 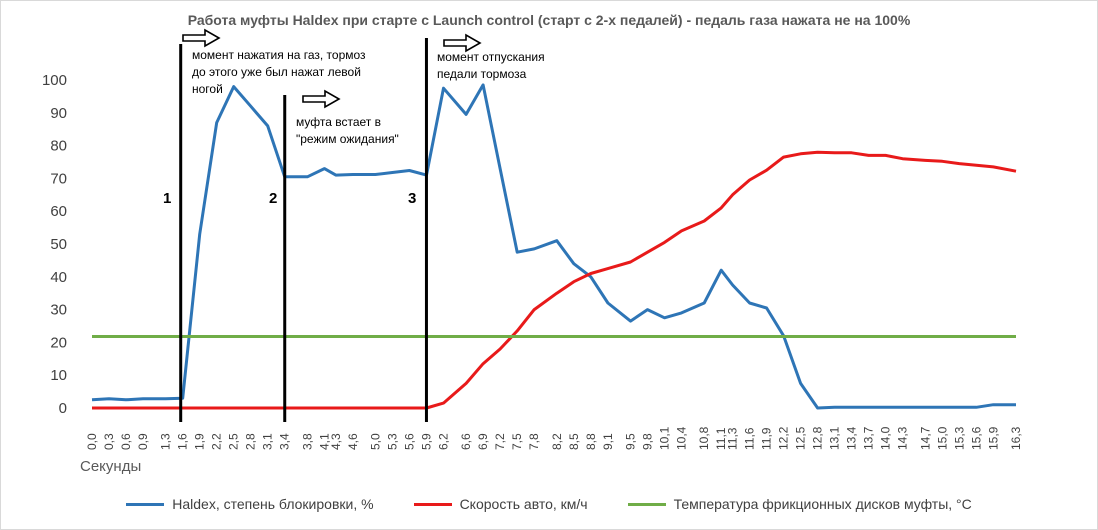 I want to click on y-tick-label: 10, so click(x=58, y=375).